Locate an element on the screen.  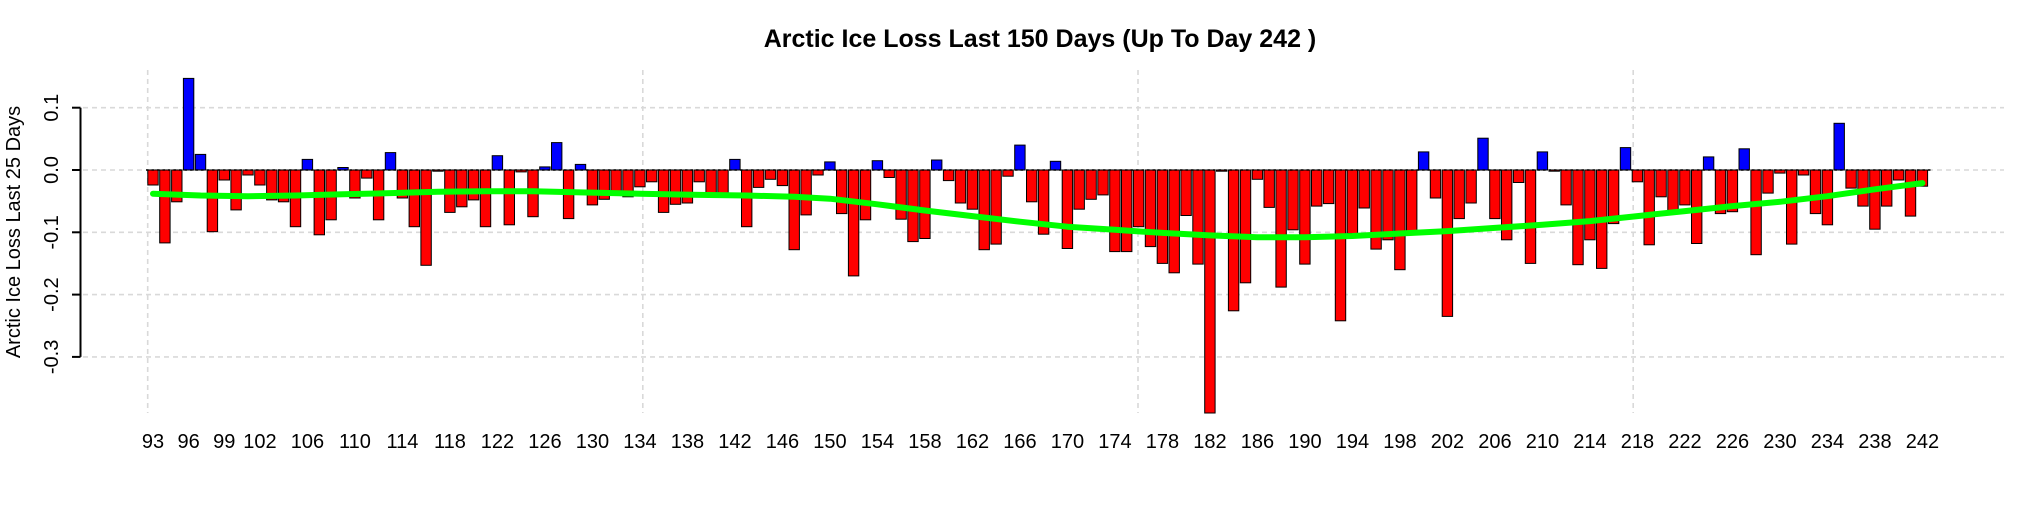
x-tick-label-242: 242 is located at coordinates (1922, 442).